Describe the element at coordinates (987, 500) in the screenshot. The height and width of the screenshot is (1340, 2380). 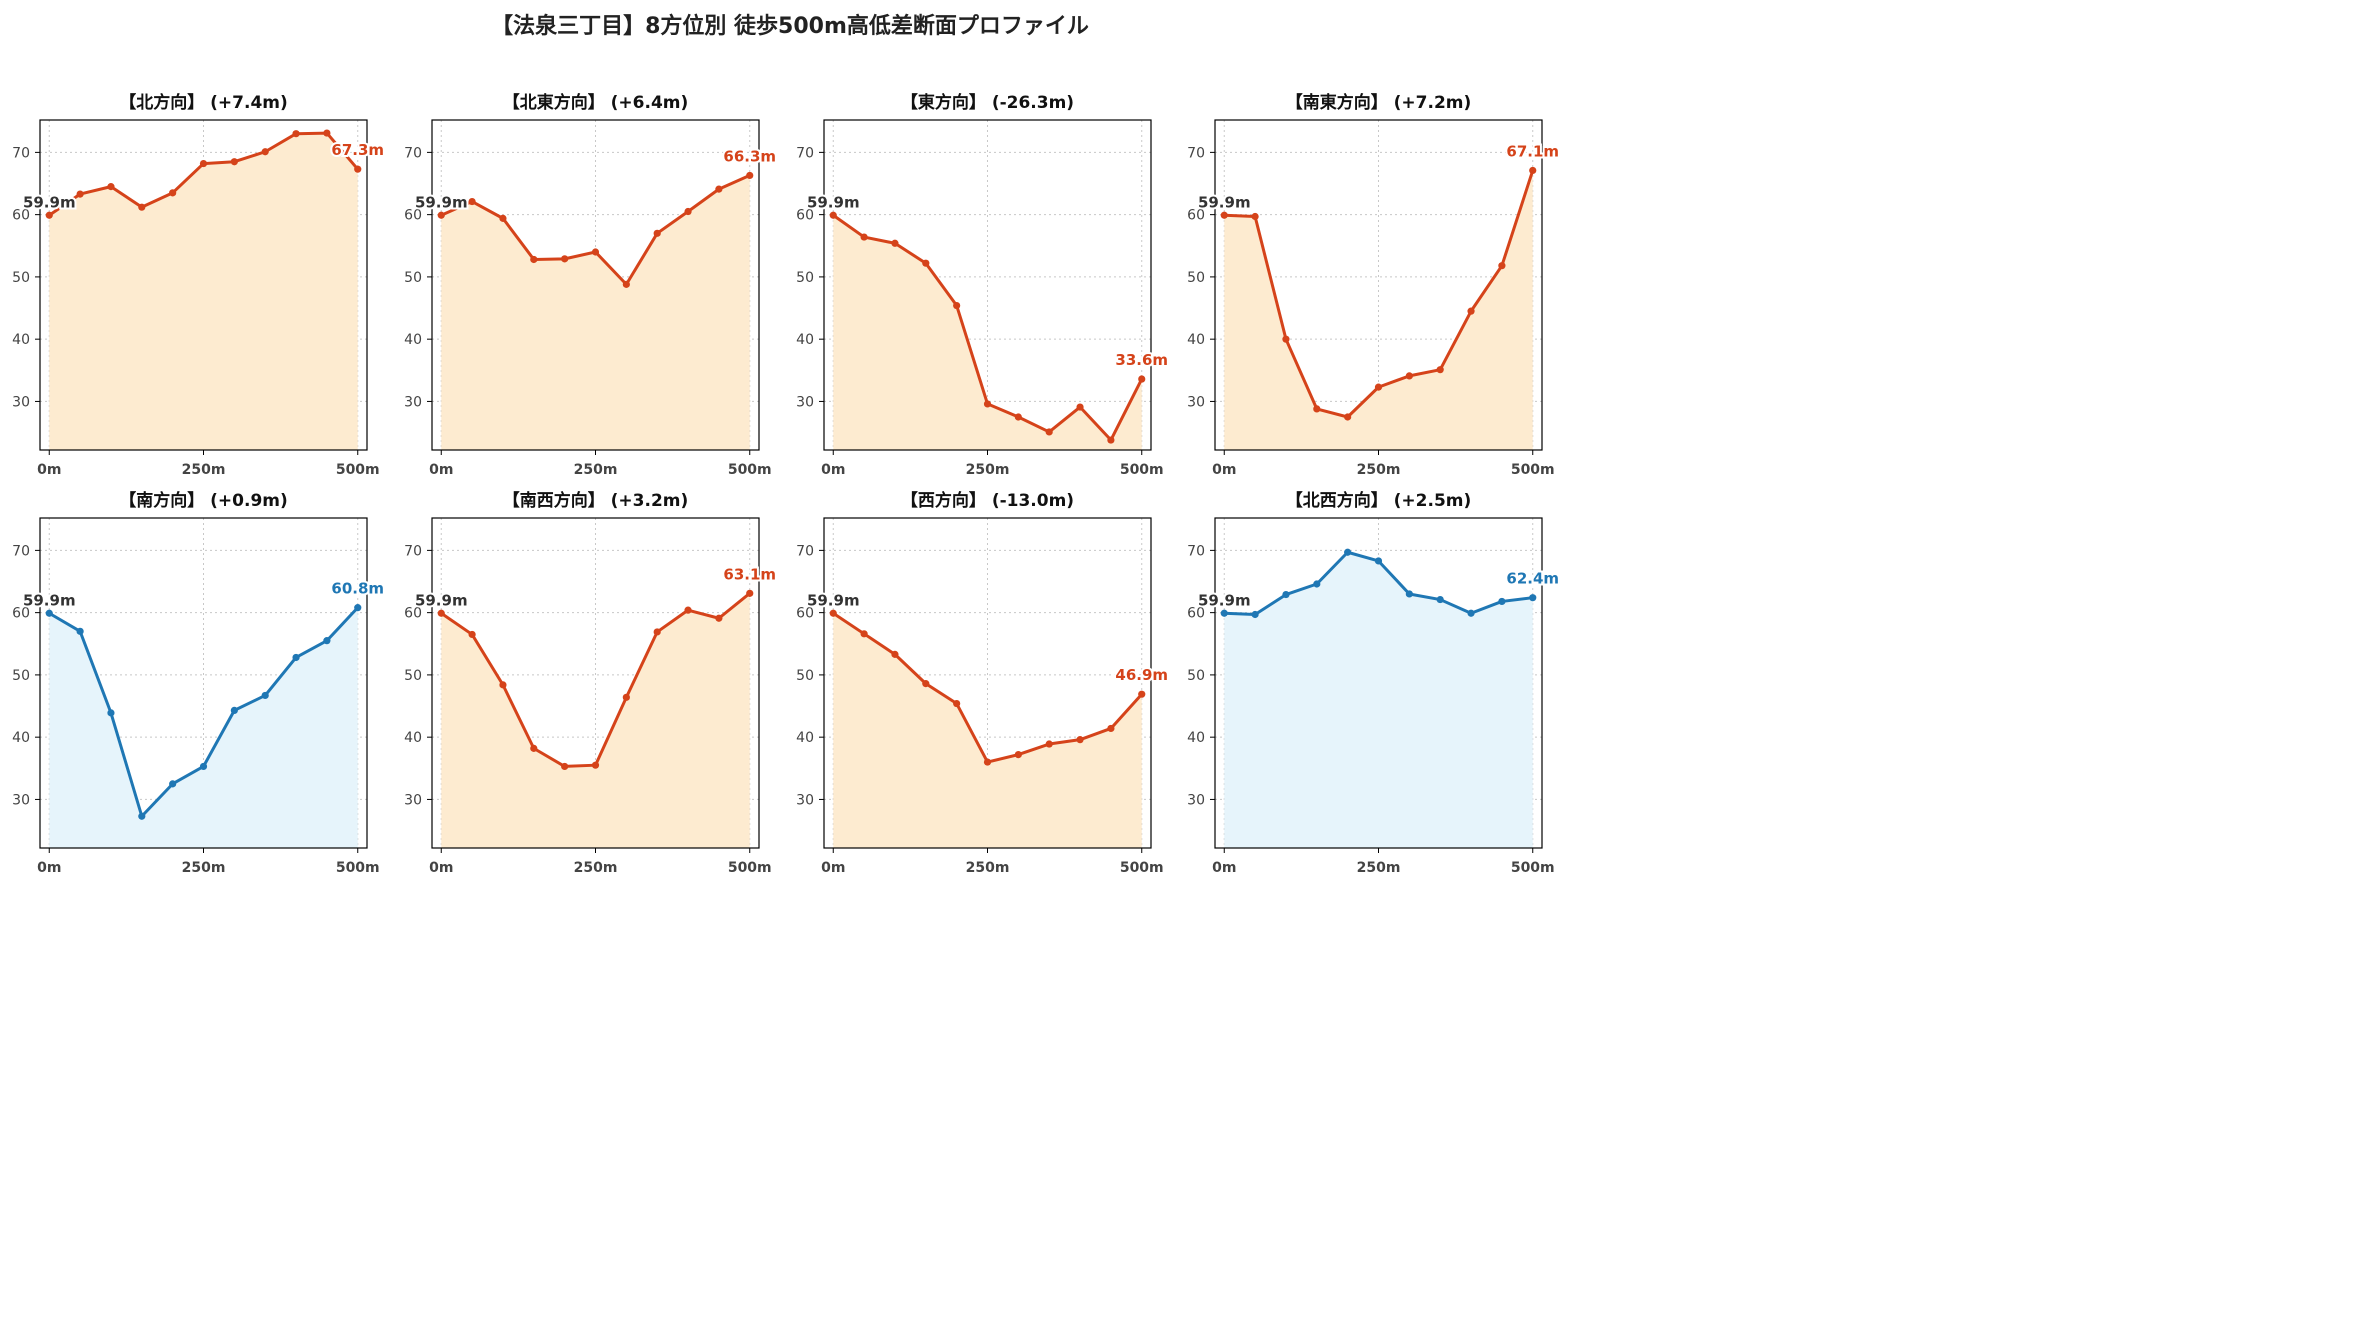
I see `chart-title: 【西方向】 (-13.0m)` at that location.